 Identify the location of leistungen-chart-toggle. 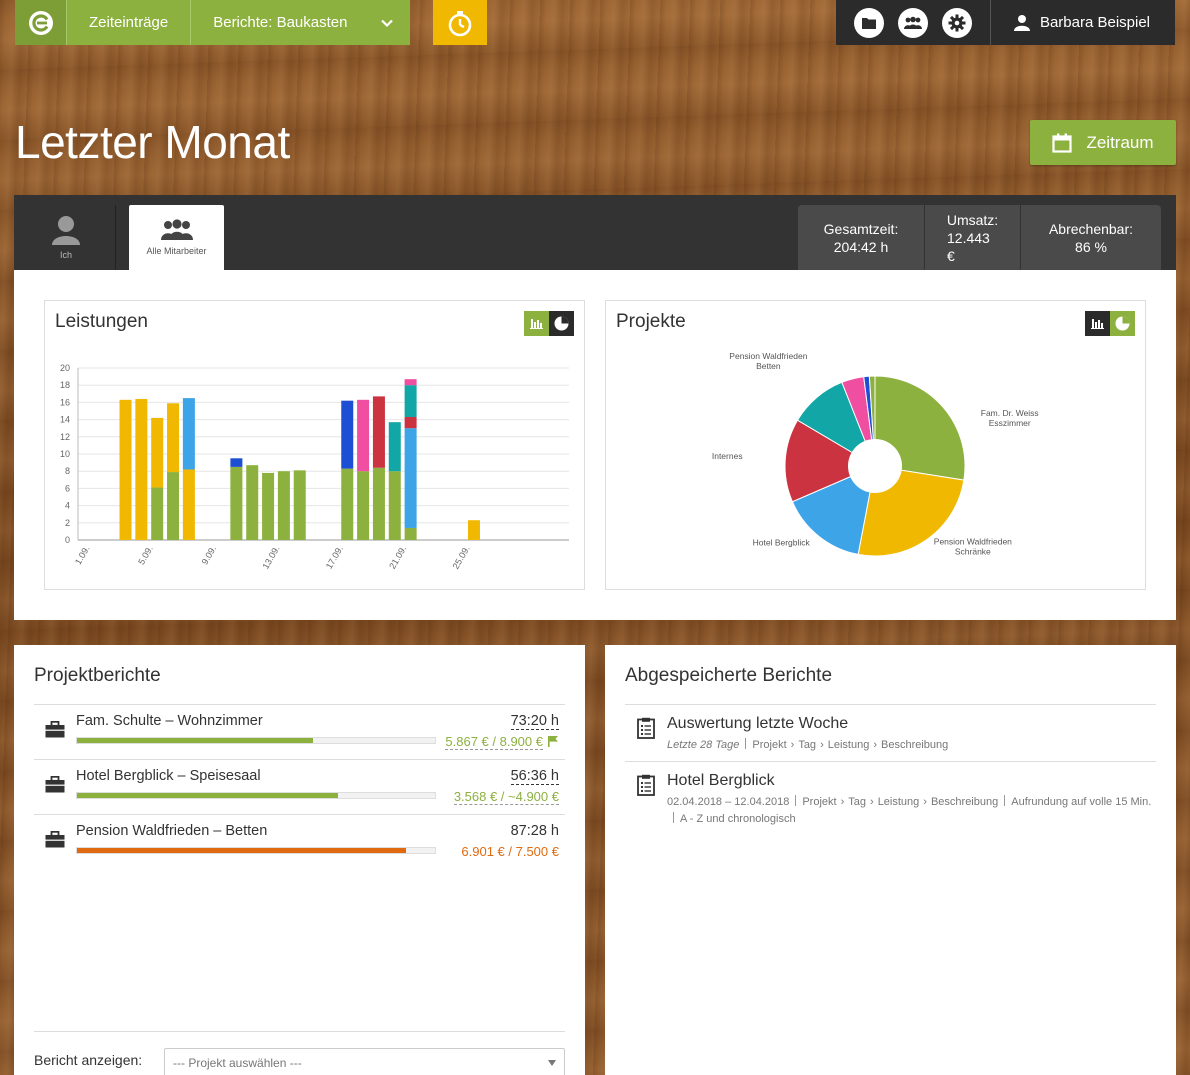
(549, 323).